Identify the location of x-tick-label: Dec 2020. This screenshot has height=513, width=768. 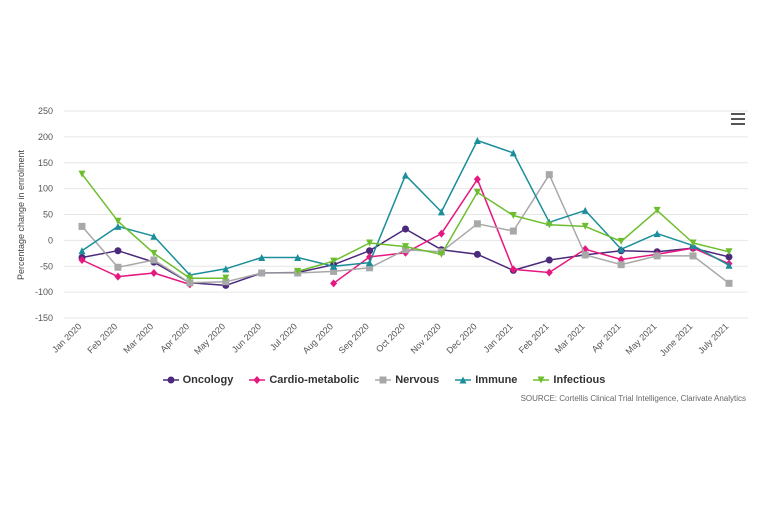
(461, 338).